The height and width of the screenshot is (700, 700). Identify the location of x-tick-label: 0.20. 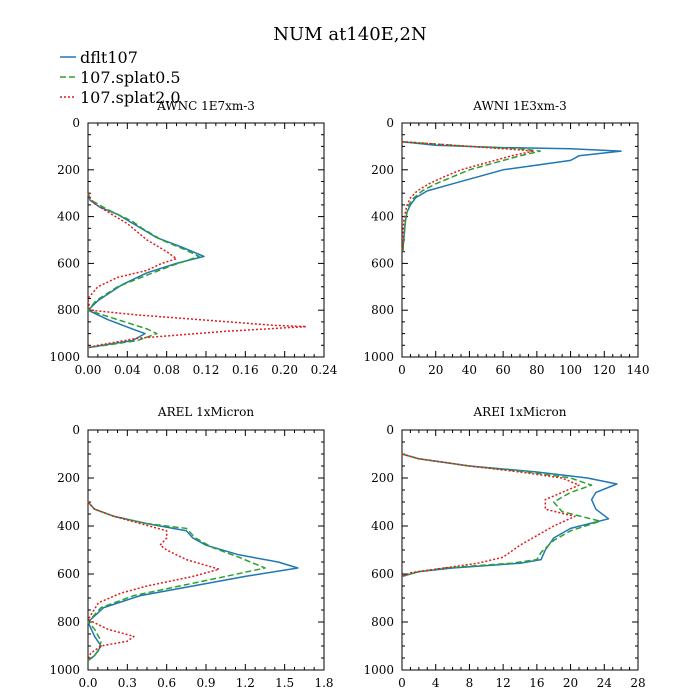
(284, 370).